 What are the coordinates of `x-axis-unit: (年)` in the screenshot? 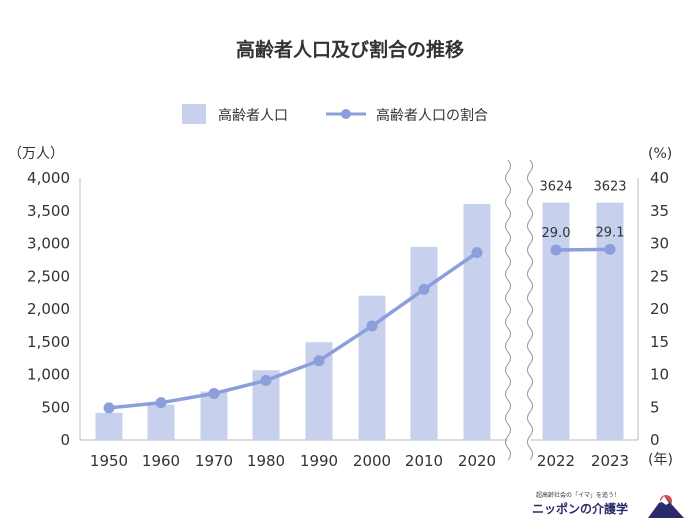 It's located at (660, 460).